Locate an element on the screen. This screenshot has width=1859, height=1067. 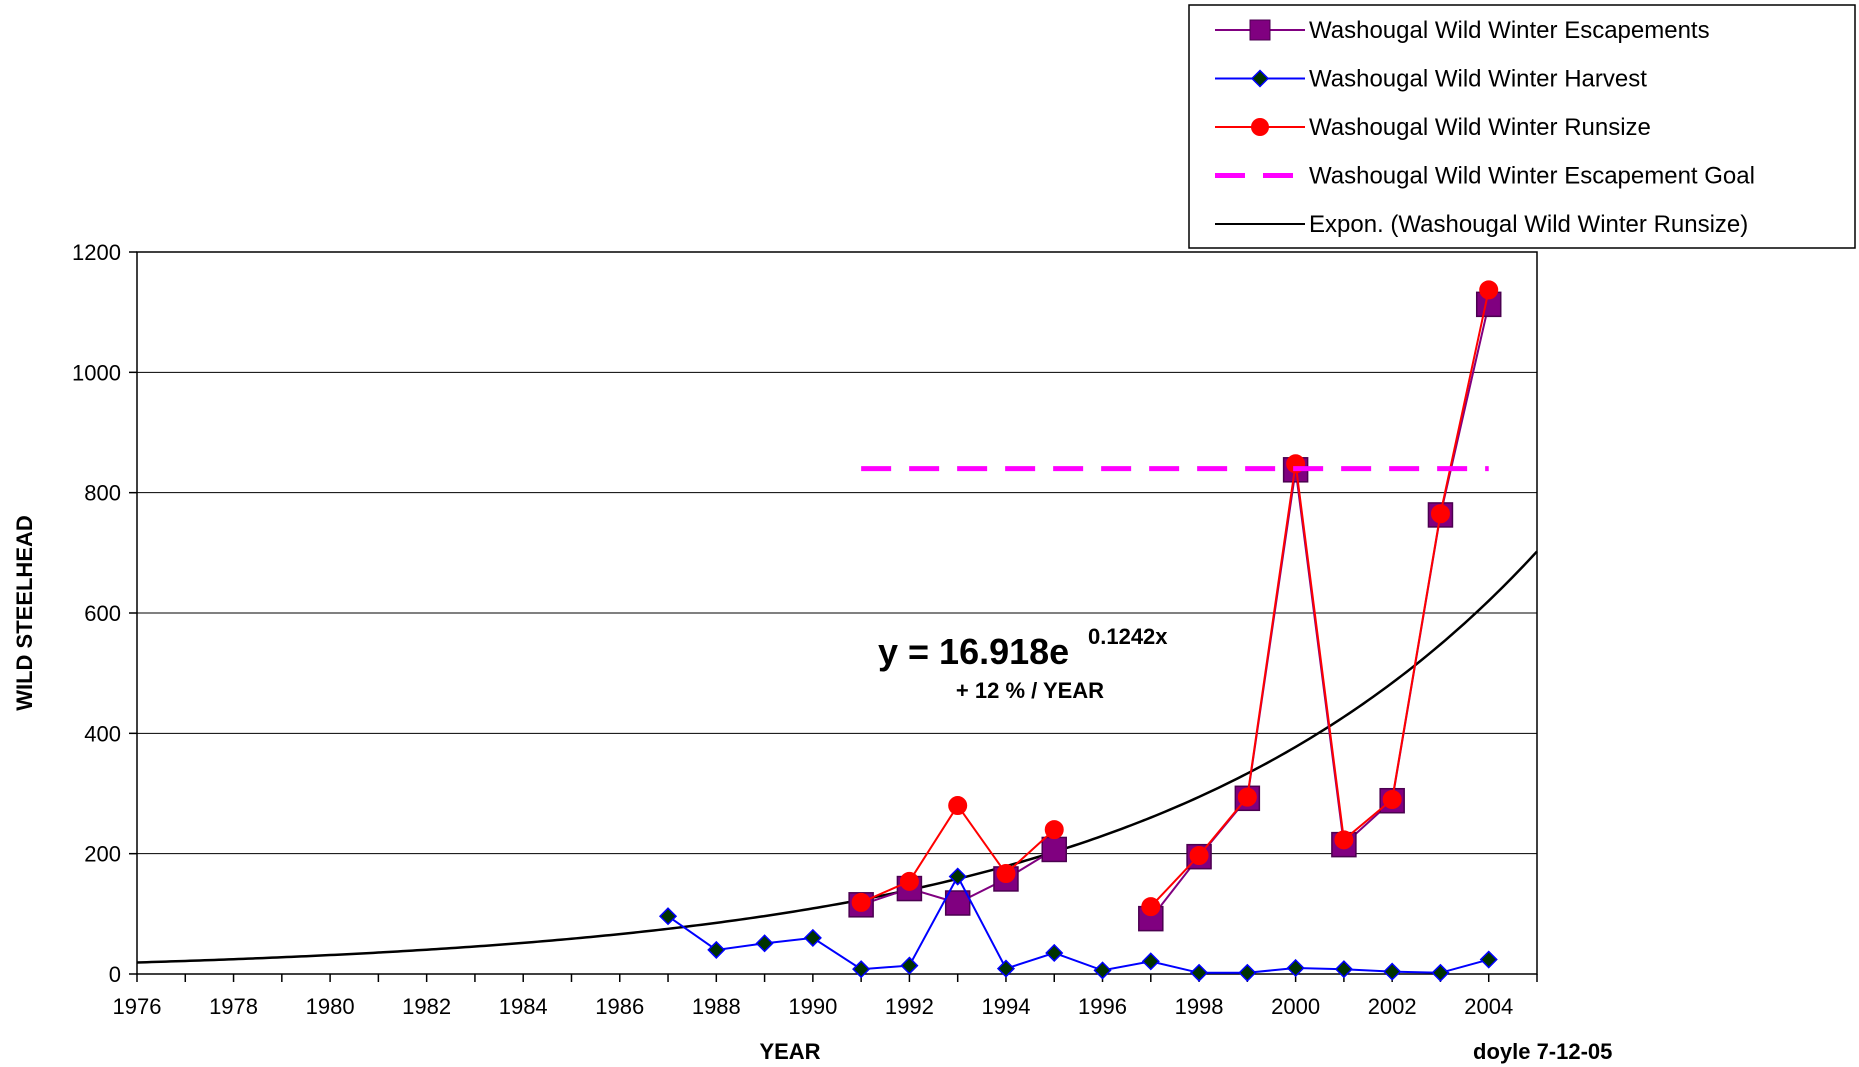
legend-item: Washougal Wild Winter Escapements is located at coordinates (1462, 30).